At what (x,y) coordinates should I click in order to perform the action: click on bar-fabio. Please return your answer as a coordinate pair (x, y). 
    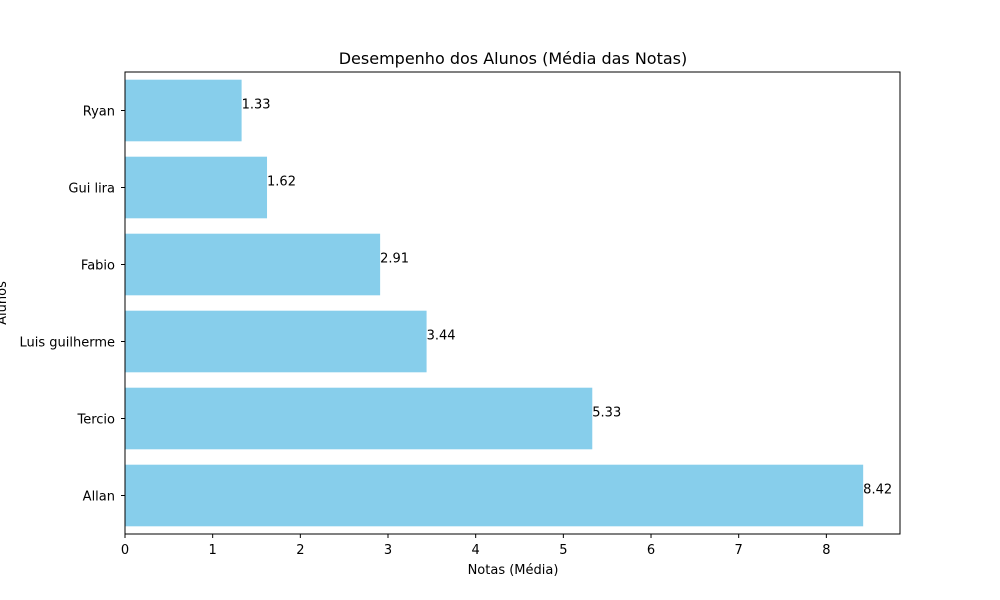
    Looking at the image, I should click on (253, 264).